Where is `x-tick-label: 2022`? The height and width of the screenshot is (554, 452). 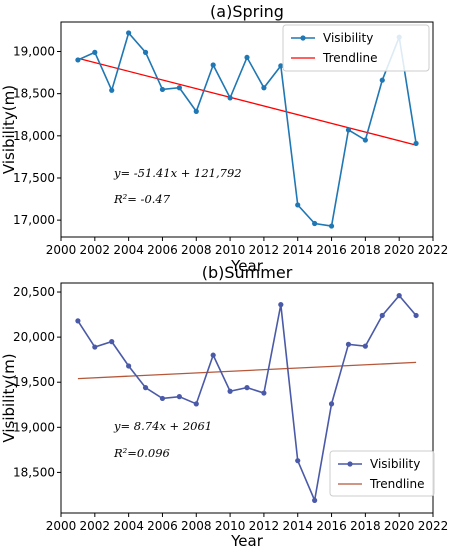 x-tick-label: 2022 is located at coordinates (433, 250).